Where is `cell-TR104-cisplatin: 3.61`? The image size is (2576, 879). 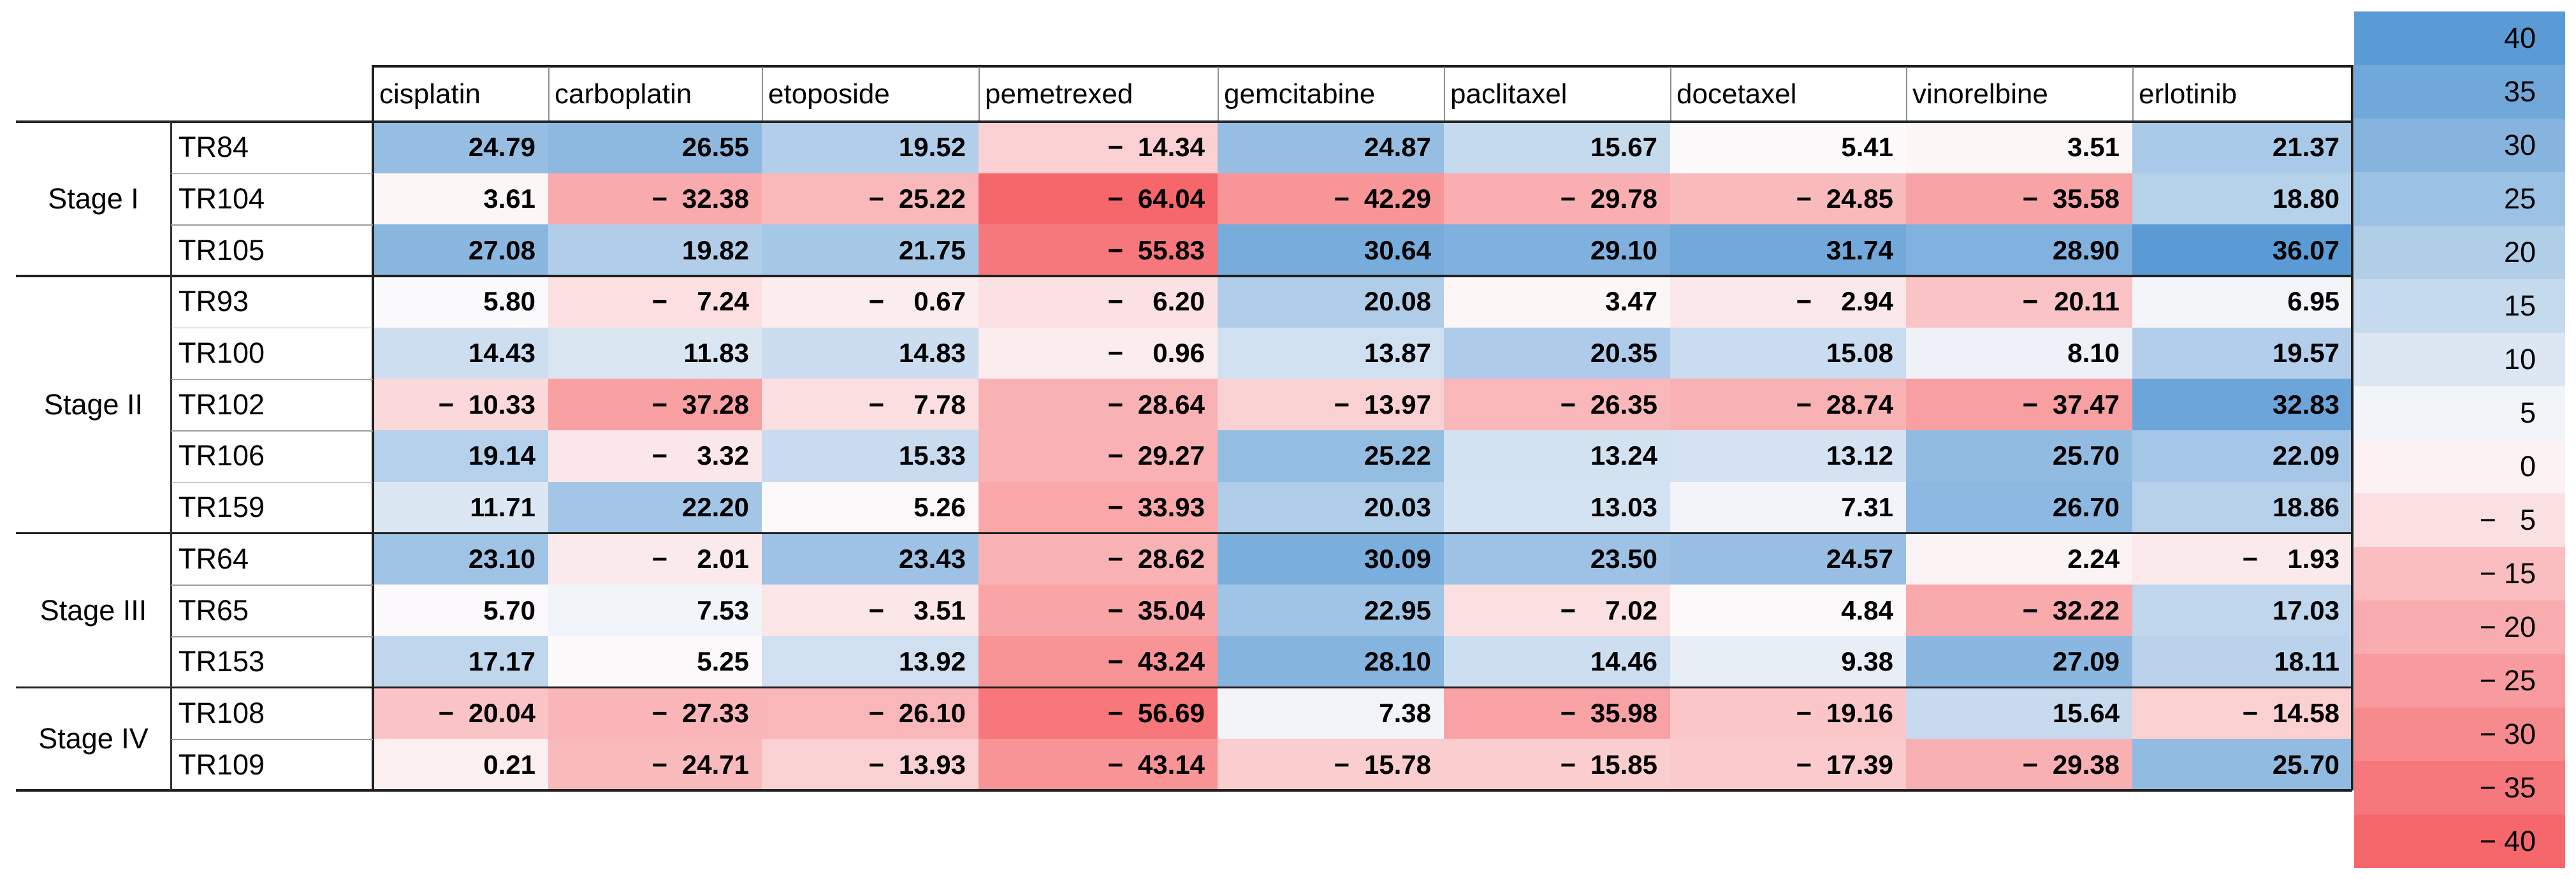 cell-TR104-cisplatin: 3.61 is located at coordinates (460, 199).